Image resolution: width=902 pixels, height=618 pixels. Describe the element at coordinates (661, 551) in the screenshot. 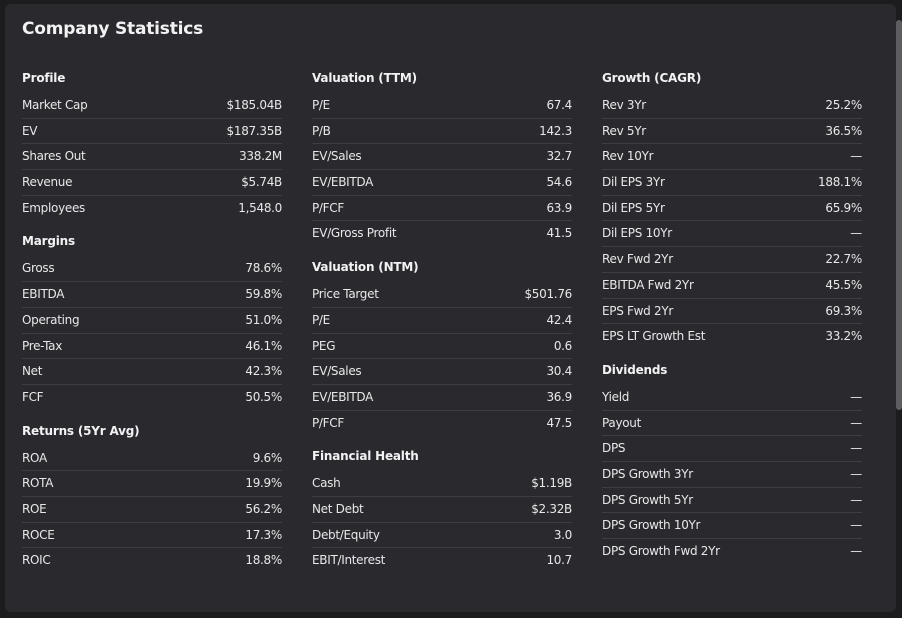

I see `stat-label: DPS Growth Fwd 2Yr` at that location.